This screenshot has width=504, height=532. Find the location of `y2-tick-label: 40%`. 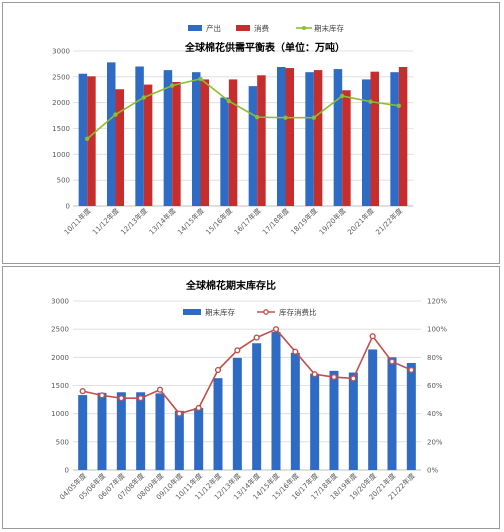

y2-tick-label: 40% is located at coordinates (435, 414).